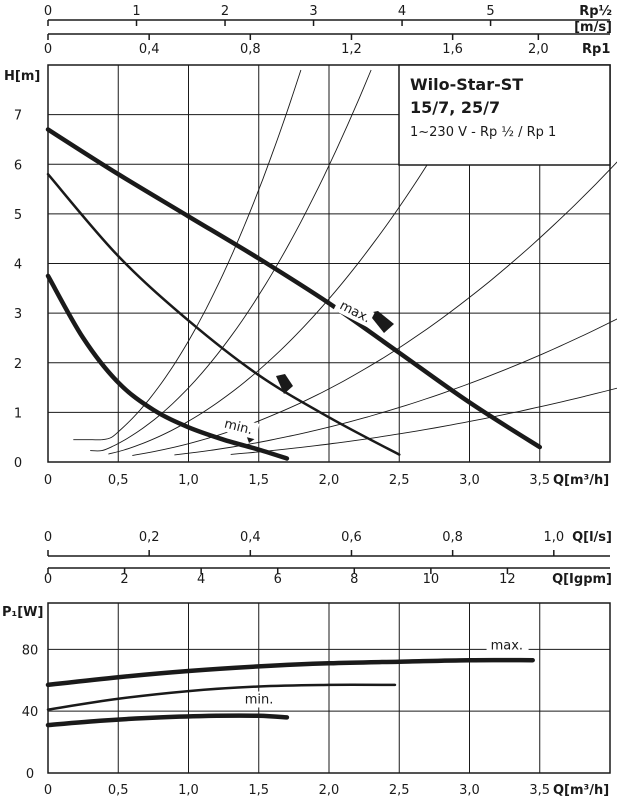 This screenshot has height=800, width=617. I want to click on power-curve-label-min: min., so click(259, 699).